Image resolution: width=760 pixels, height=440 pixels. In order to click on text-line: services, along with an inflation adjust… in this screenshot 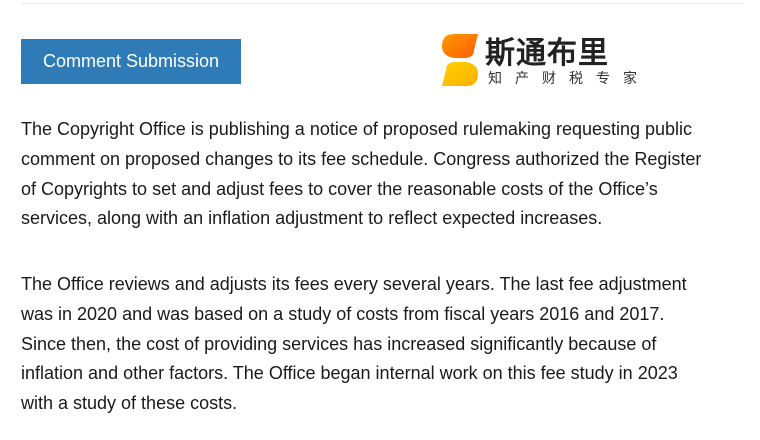, I will do `click(312, 218)`.